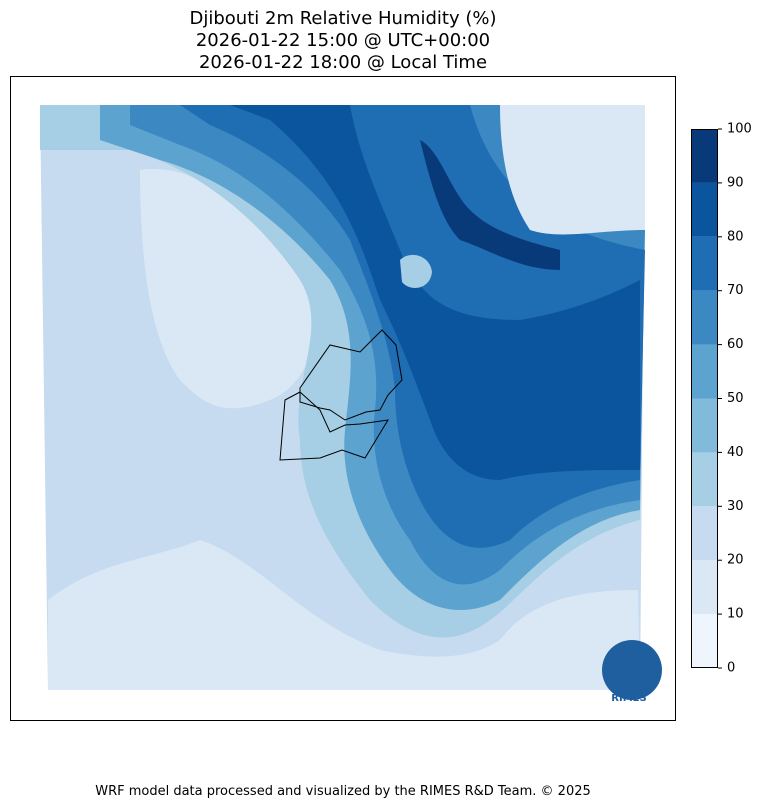 This screenshot has height=808, width=764. I want to click on colorbar-tick-label: 90, so click(735, 182).